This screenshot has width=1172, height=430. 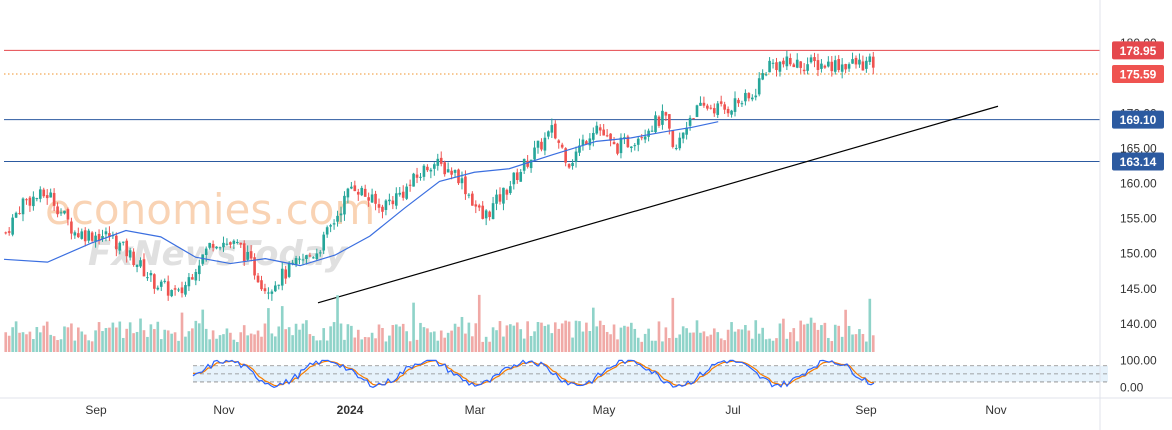 What do you see at coordinates (1138, 120) in the screenshot?
I see `level-label: 169.10` at bounding box center [1138, 120].